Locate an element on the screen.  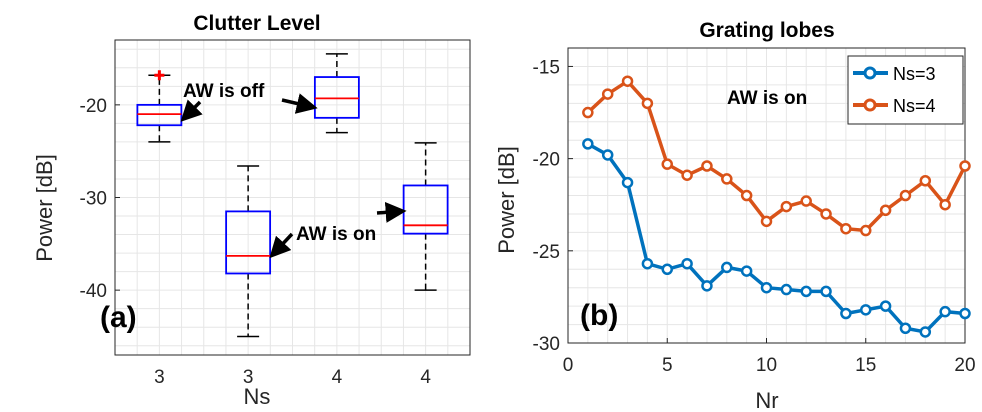
legend-label-ns3: Ns=3 is located at coordinates (914, 74).